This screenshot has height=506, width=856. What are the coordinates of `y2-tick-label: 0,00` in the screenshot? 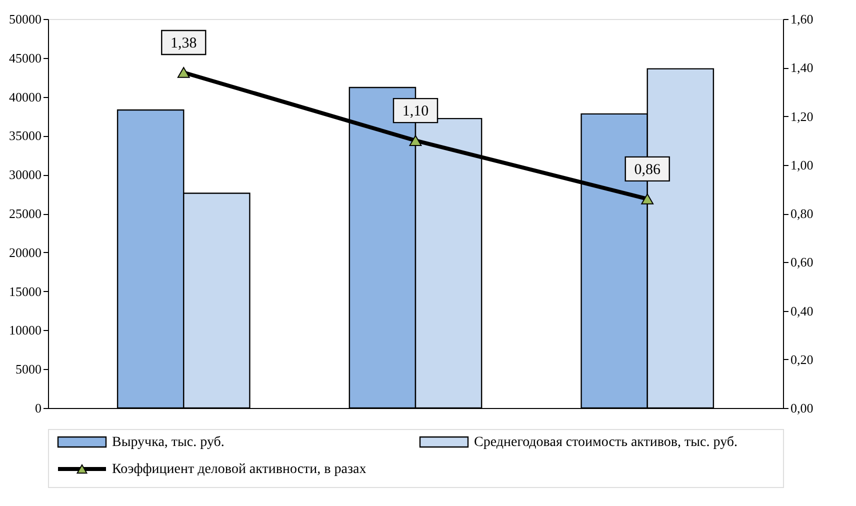 It's located at (802, 408).